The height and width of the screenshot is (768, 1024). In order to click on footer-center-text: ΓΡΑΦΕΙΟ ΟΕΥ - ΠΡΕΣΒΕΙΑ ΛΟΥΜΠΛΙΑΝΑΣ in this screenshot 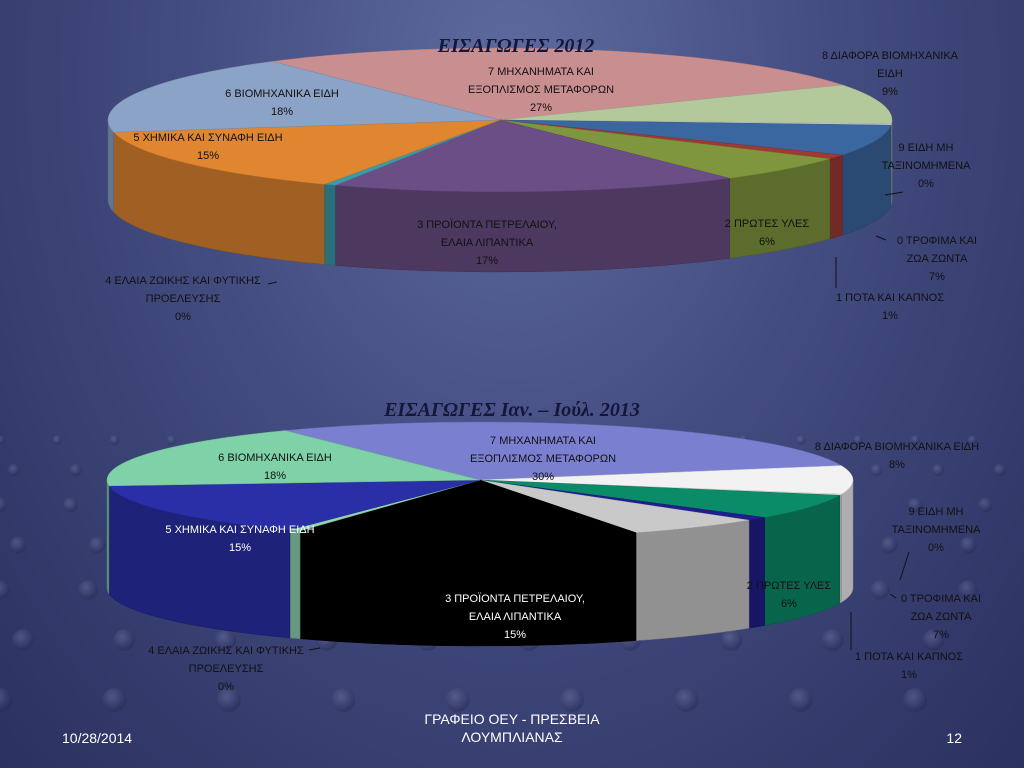, I will do `click(512, 728)`.